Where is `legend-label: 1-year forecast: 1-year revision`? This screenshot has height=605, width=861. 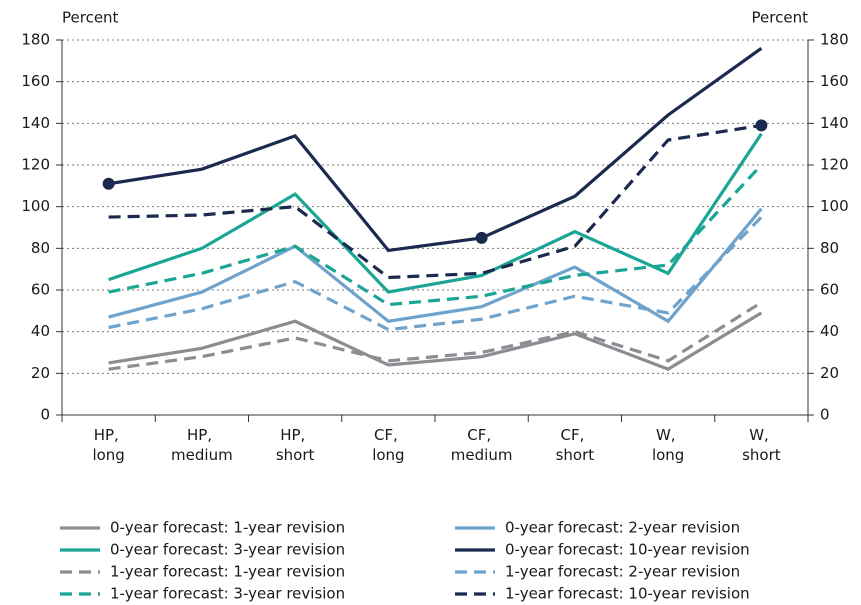 legend-label: 1-year forecast: 1-year revision is located at coordinates (227, 572).